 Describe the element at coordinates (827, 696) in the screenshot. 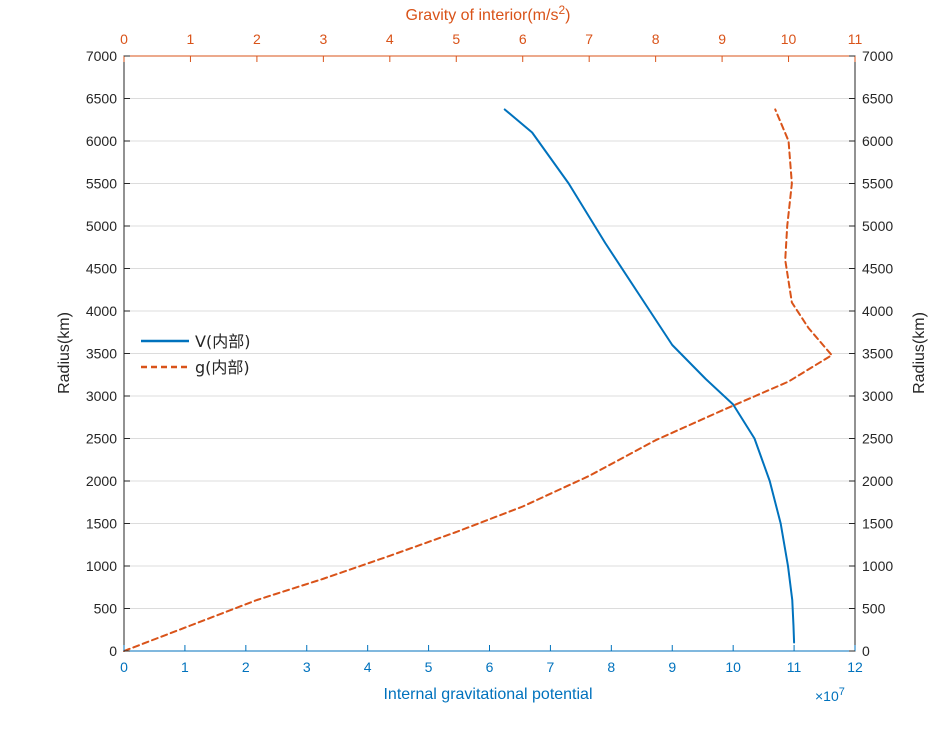

I see `bottom-axis-exponent-base: ×10` at that location.